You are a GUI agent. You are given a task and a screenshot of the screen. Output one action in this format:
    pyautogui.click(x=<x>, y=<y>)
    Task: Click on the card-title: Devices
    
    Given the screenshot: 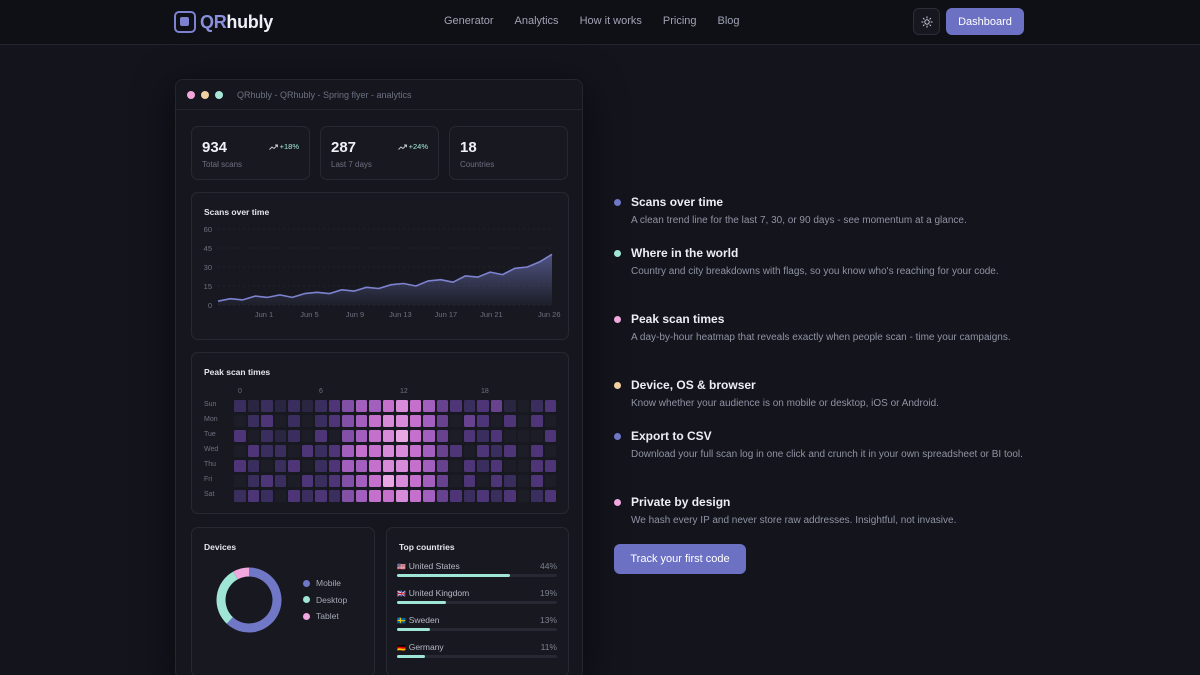 What is the action you would take?
    pyautogui.click(x=220, y=547)
    